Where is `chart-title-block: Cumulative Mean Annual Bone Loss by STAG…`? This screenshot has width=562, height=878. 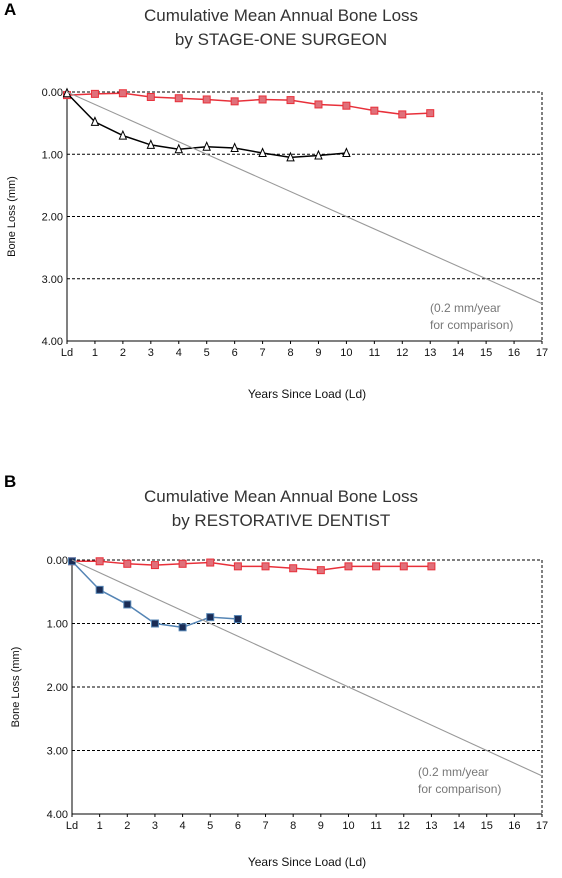 chart-title-block: Cumulative Mean Annual Bone Loss by STAG… is located at coordinates (281, 28).